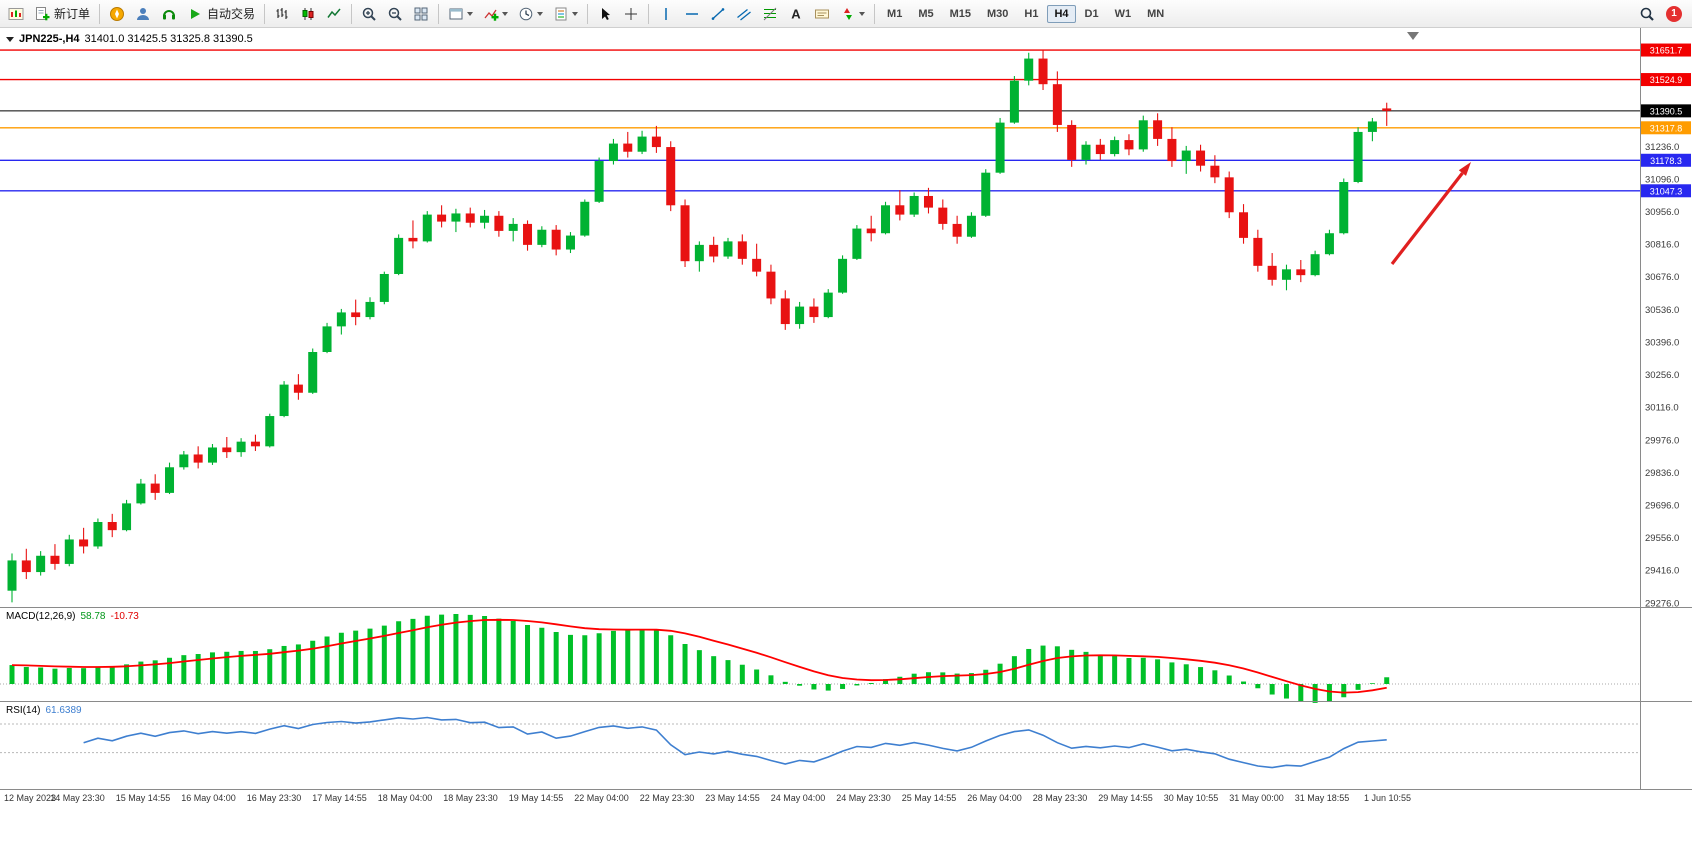 Image resolution: width=1692 pixels, height=868 pixels. Describe the element at coordinates (631, 14) in the screenshot. I see `crosshair-button` at that location.